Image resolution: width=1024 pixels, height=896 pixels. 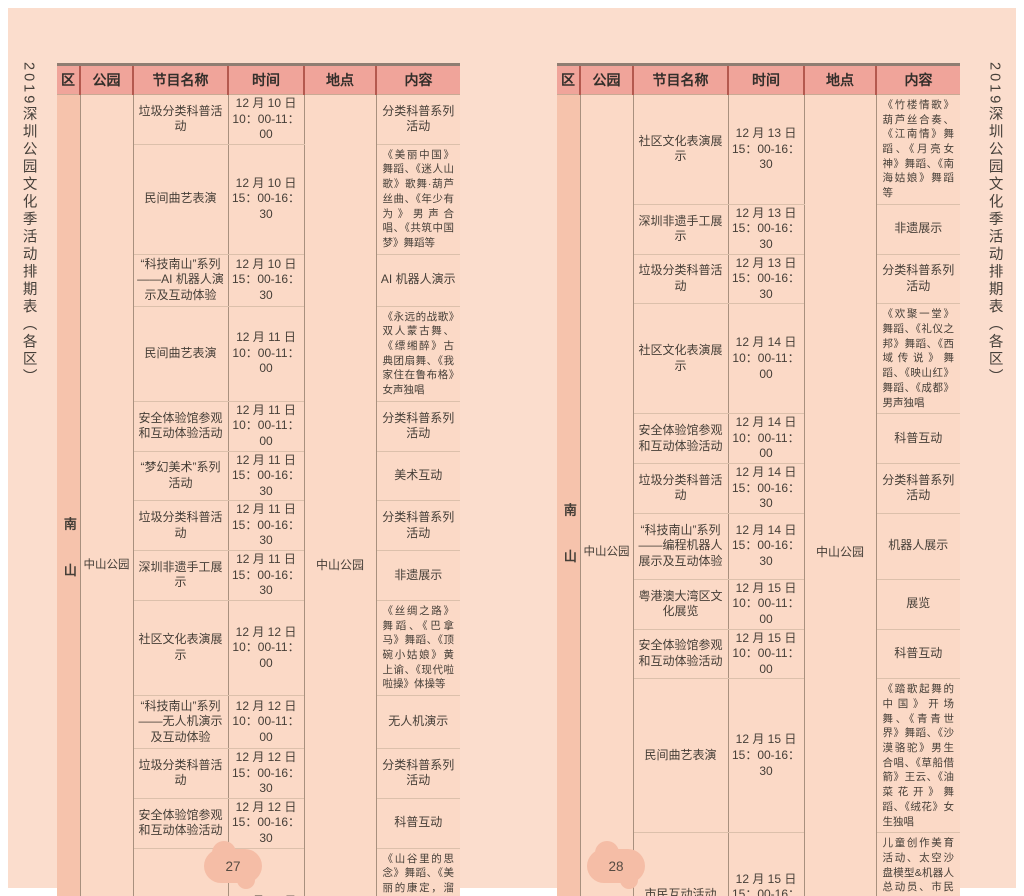 What do you see at coordinates (266, 119) in the screenshot?
I see `time-cell: 12 月 10 日 10：00-11：00` at bounding box center [266, 119].